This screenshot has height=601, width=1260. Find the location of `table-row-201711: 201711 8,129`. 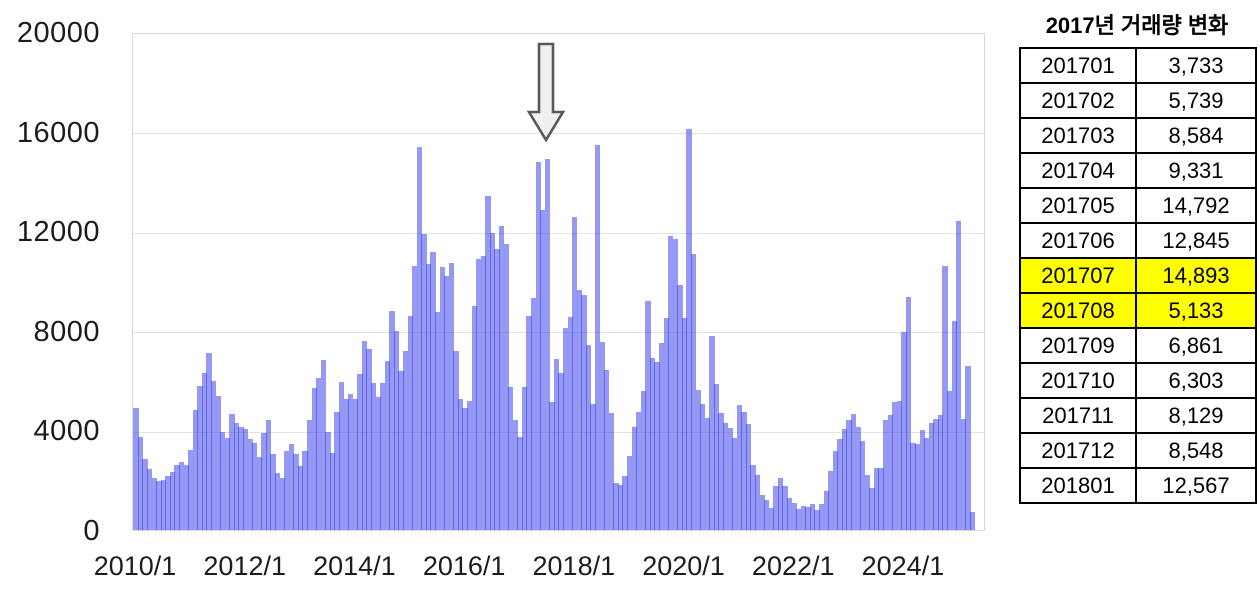

table-row-201711: 201711 8,129 is located at coordinates (1138, 415).